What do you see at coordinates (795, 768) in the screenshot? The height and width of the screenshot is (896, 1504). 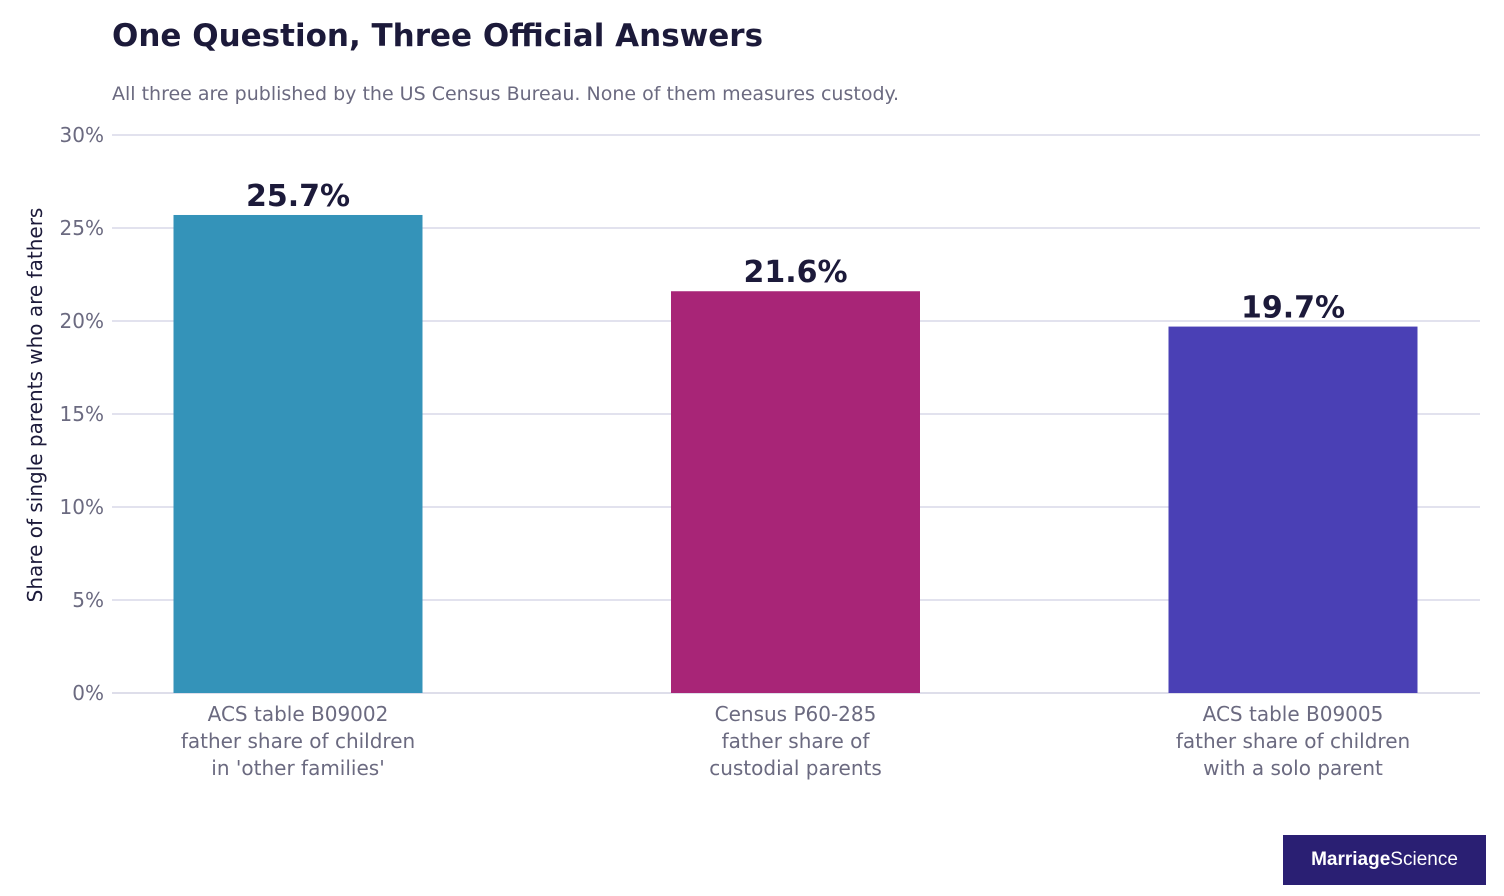 I see `category-label: custodial parents` at bounding box center [795, 768].